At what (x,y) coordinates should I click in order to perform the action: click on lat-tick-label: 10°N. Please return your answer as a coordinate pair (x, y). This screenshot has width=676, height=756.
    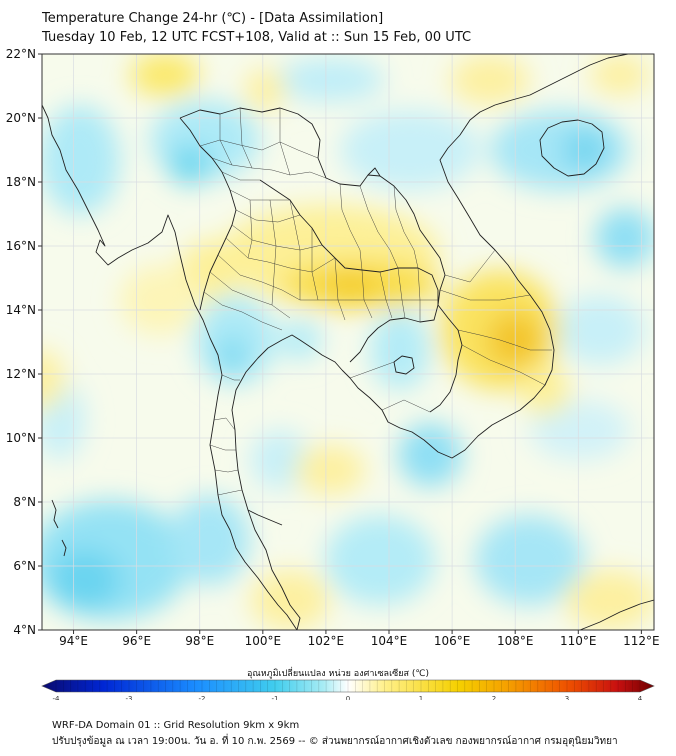
    Looking at the image, I should click on (21, 438).